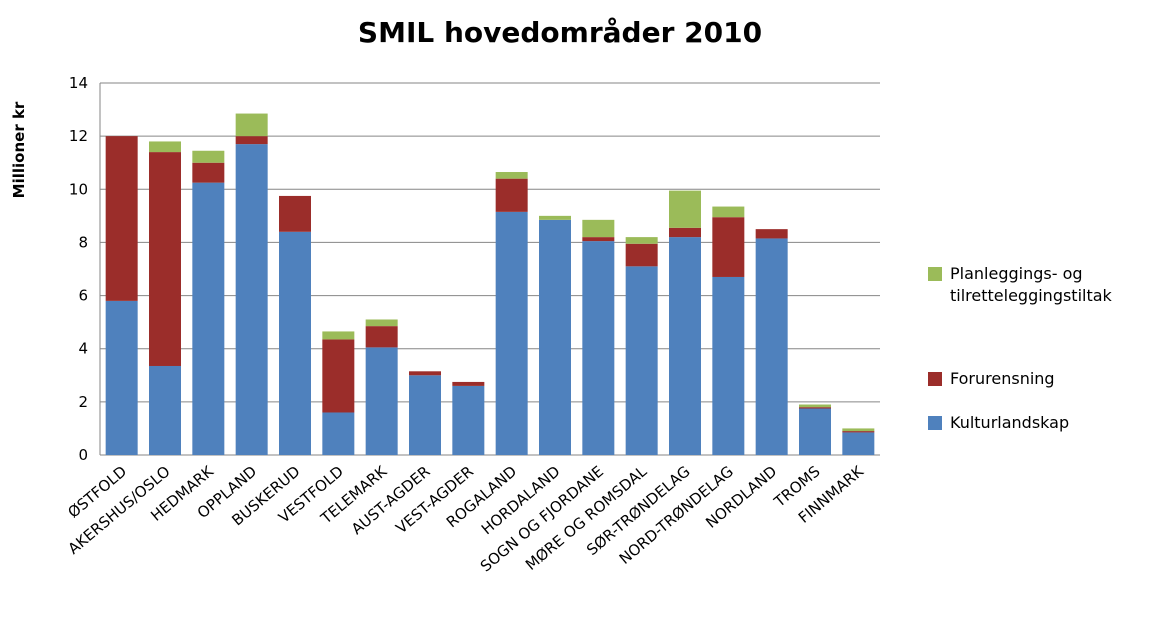 The width and height of the screenshot is (1152, 635). Describe the element at coordinates (1002, 378) in the screenshot. I see `legend-label: Forurensning` at that location.